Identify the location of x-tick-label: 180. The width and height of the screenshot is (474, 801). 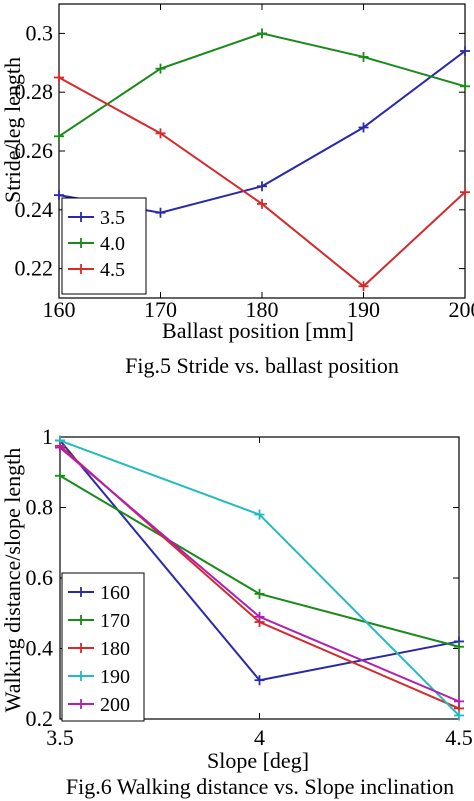
(262, 309).